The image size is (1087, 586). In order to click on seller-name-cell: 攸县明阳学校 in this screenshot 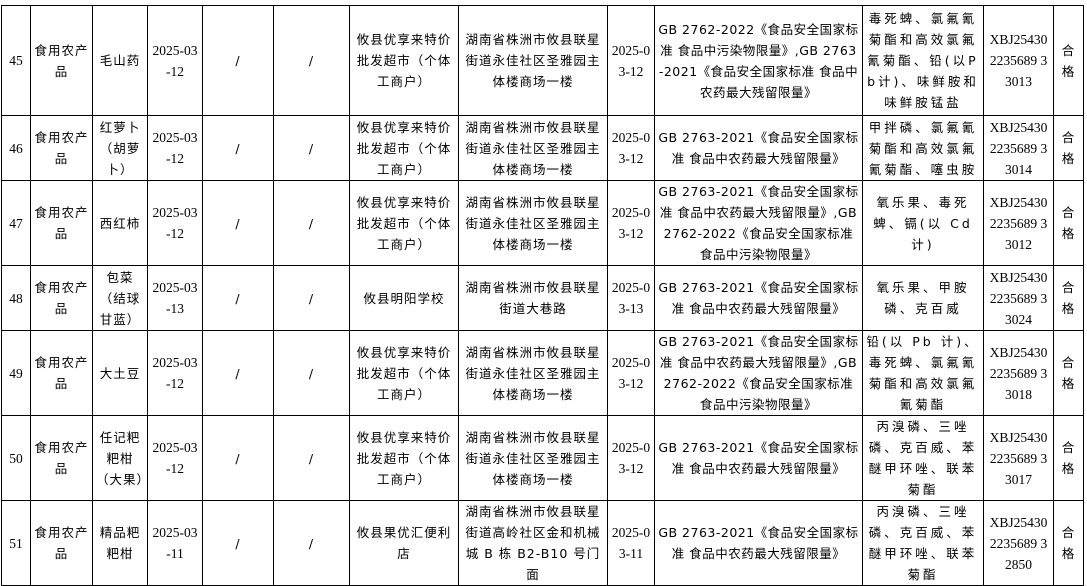, I will do `click(404, 298)`.